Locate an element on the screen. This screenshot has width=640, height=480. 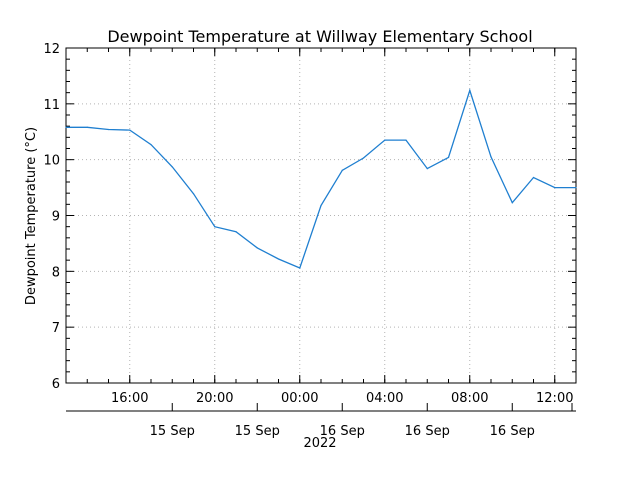
y-tick-label: 8 is located at coordinates (56, 272).